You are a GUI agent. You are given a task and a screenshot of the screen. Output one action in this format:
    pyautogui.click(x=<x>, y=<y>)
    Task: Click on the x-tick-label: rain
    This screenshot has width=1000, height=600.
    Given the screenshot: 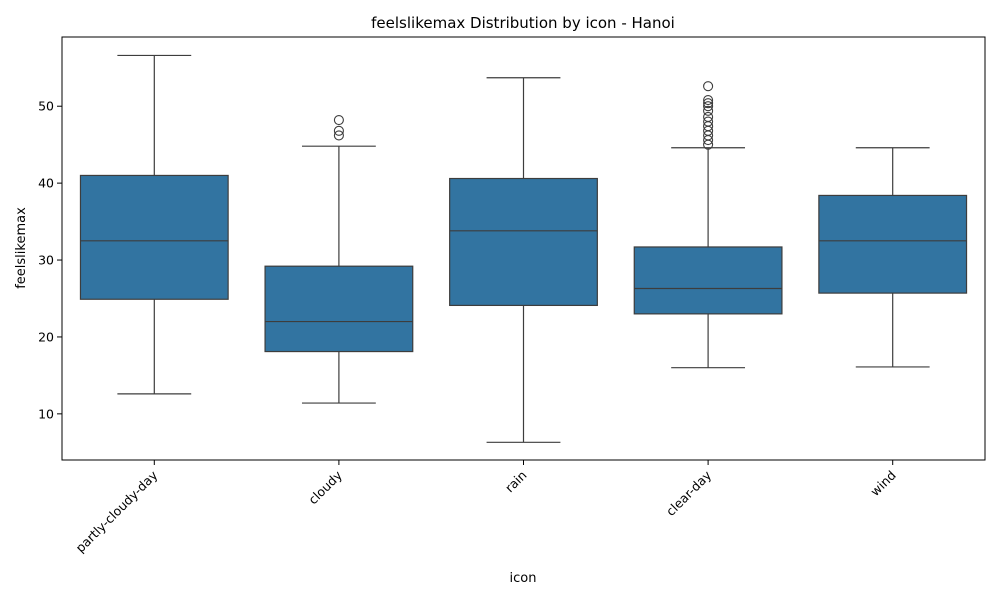 What is the action you would take?
    pyautogui.click(x=516, y=482)
    